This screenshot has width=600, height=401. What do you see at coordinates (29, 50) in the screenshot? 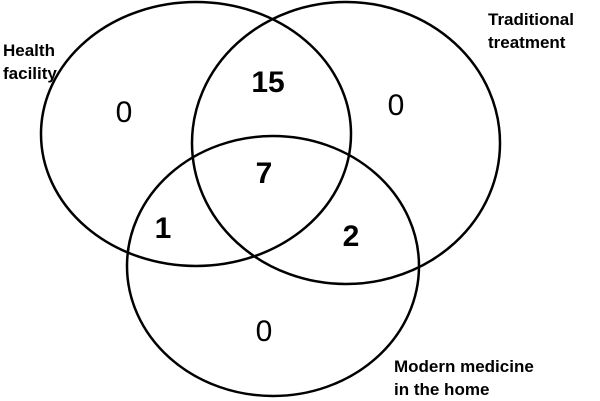
I see `health-facility-label-line1: Health` at bounding box center [29, 50].